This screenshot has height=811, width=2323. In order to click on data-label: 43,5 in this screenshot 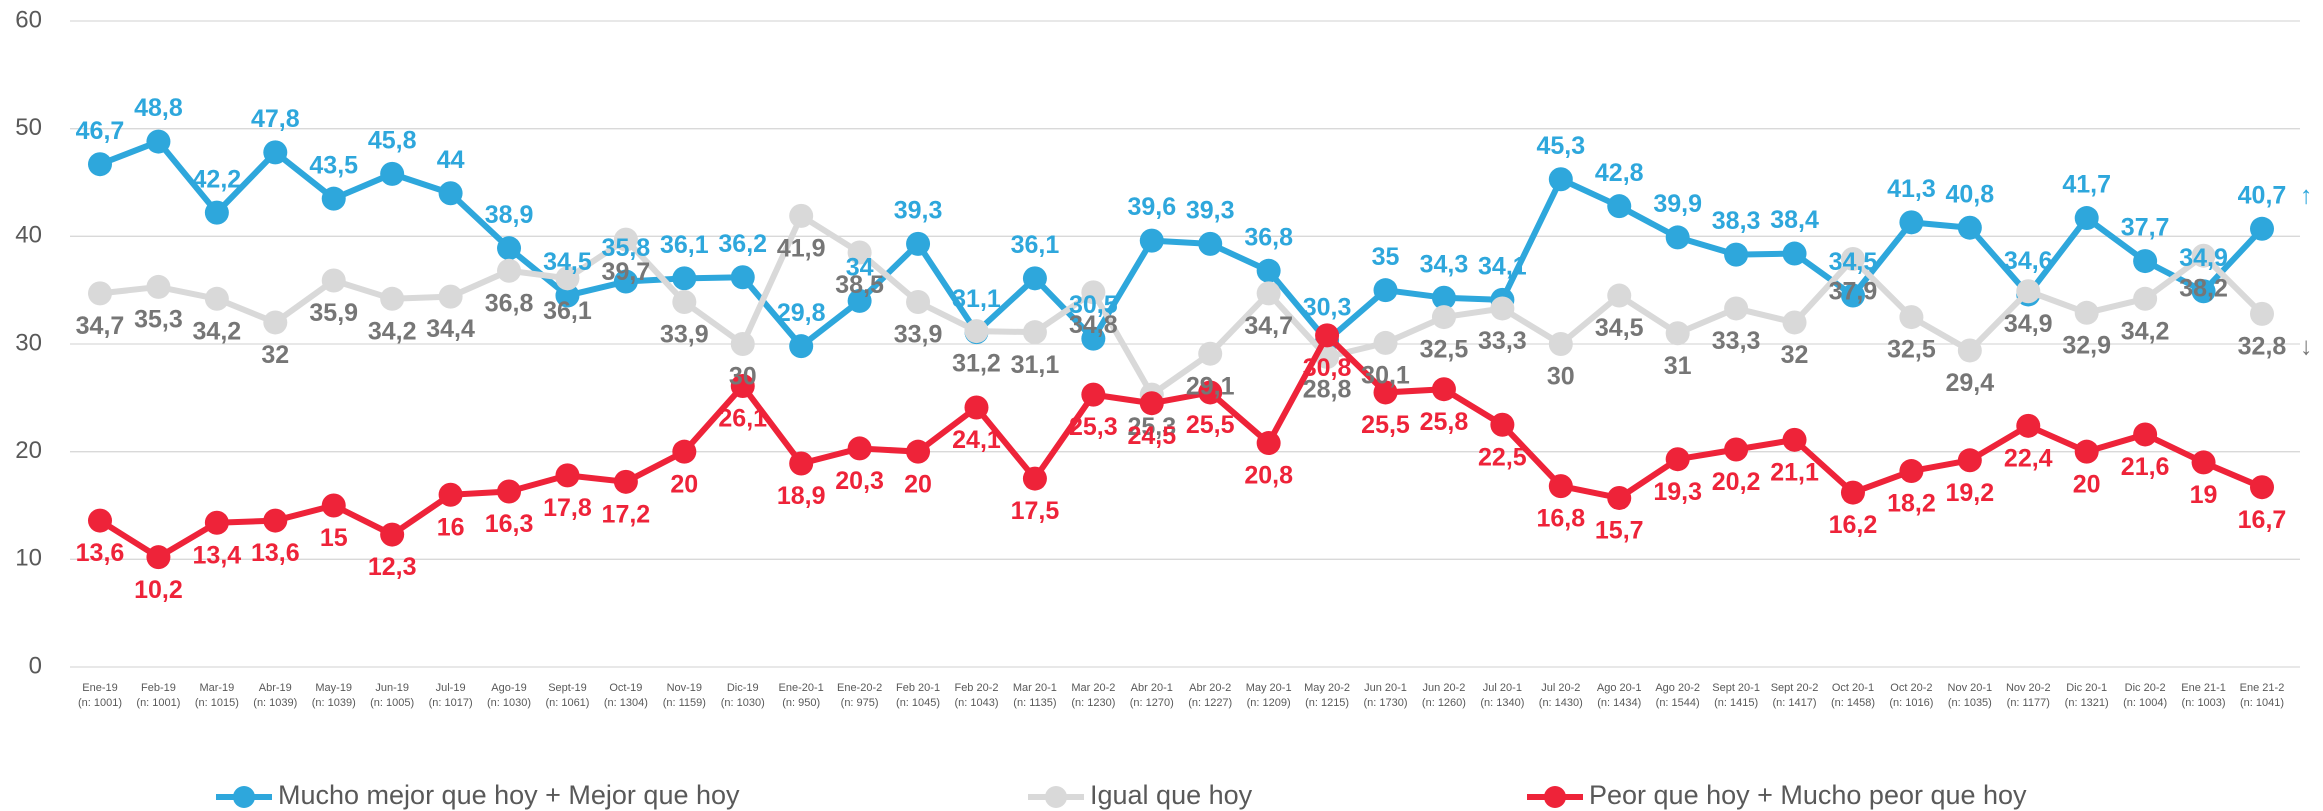, I will do `click(333, 165)`.